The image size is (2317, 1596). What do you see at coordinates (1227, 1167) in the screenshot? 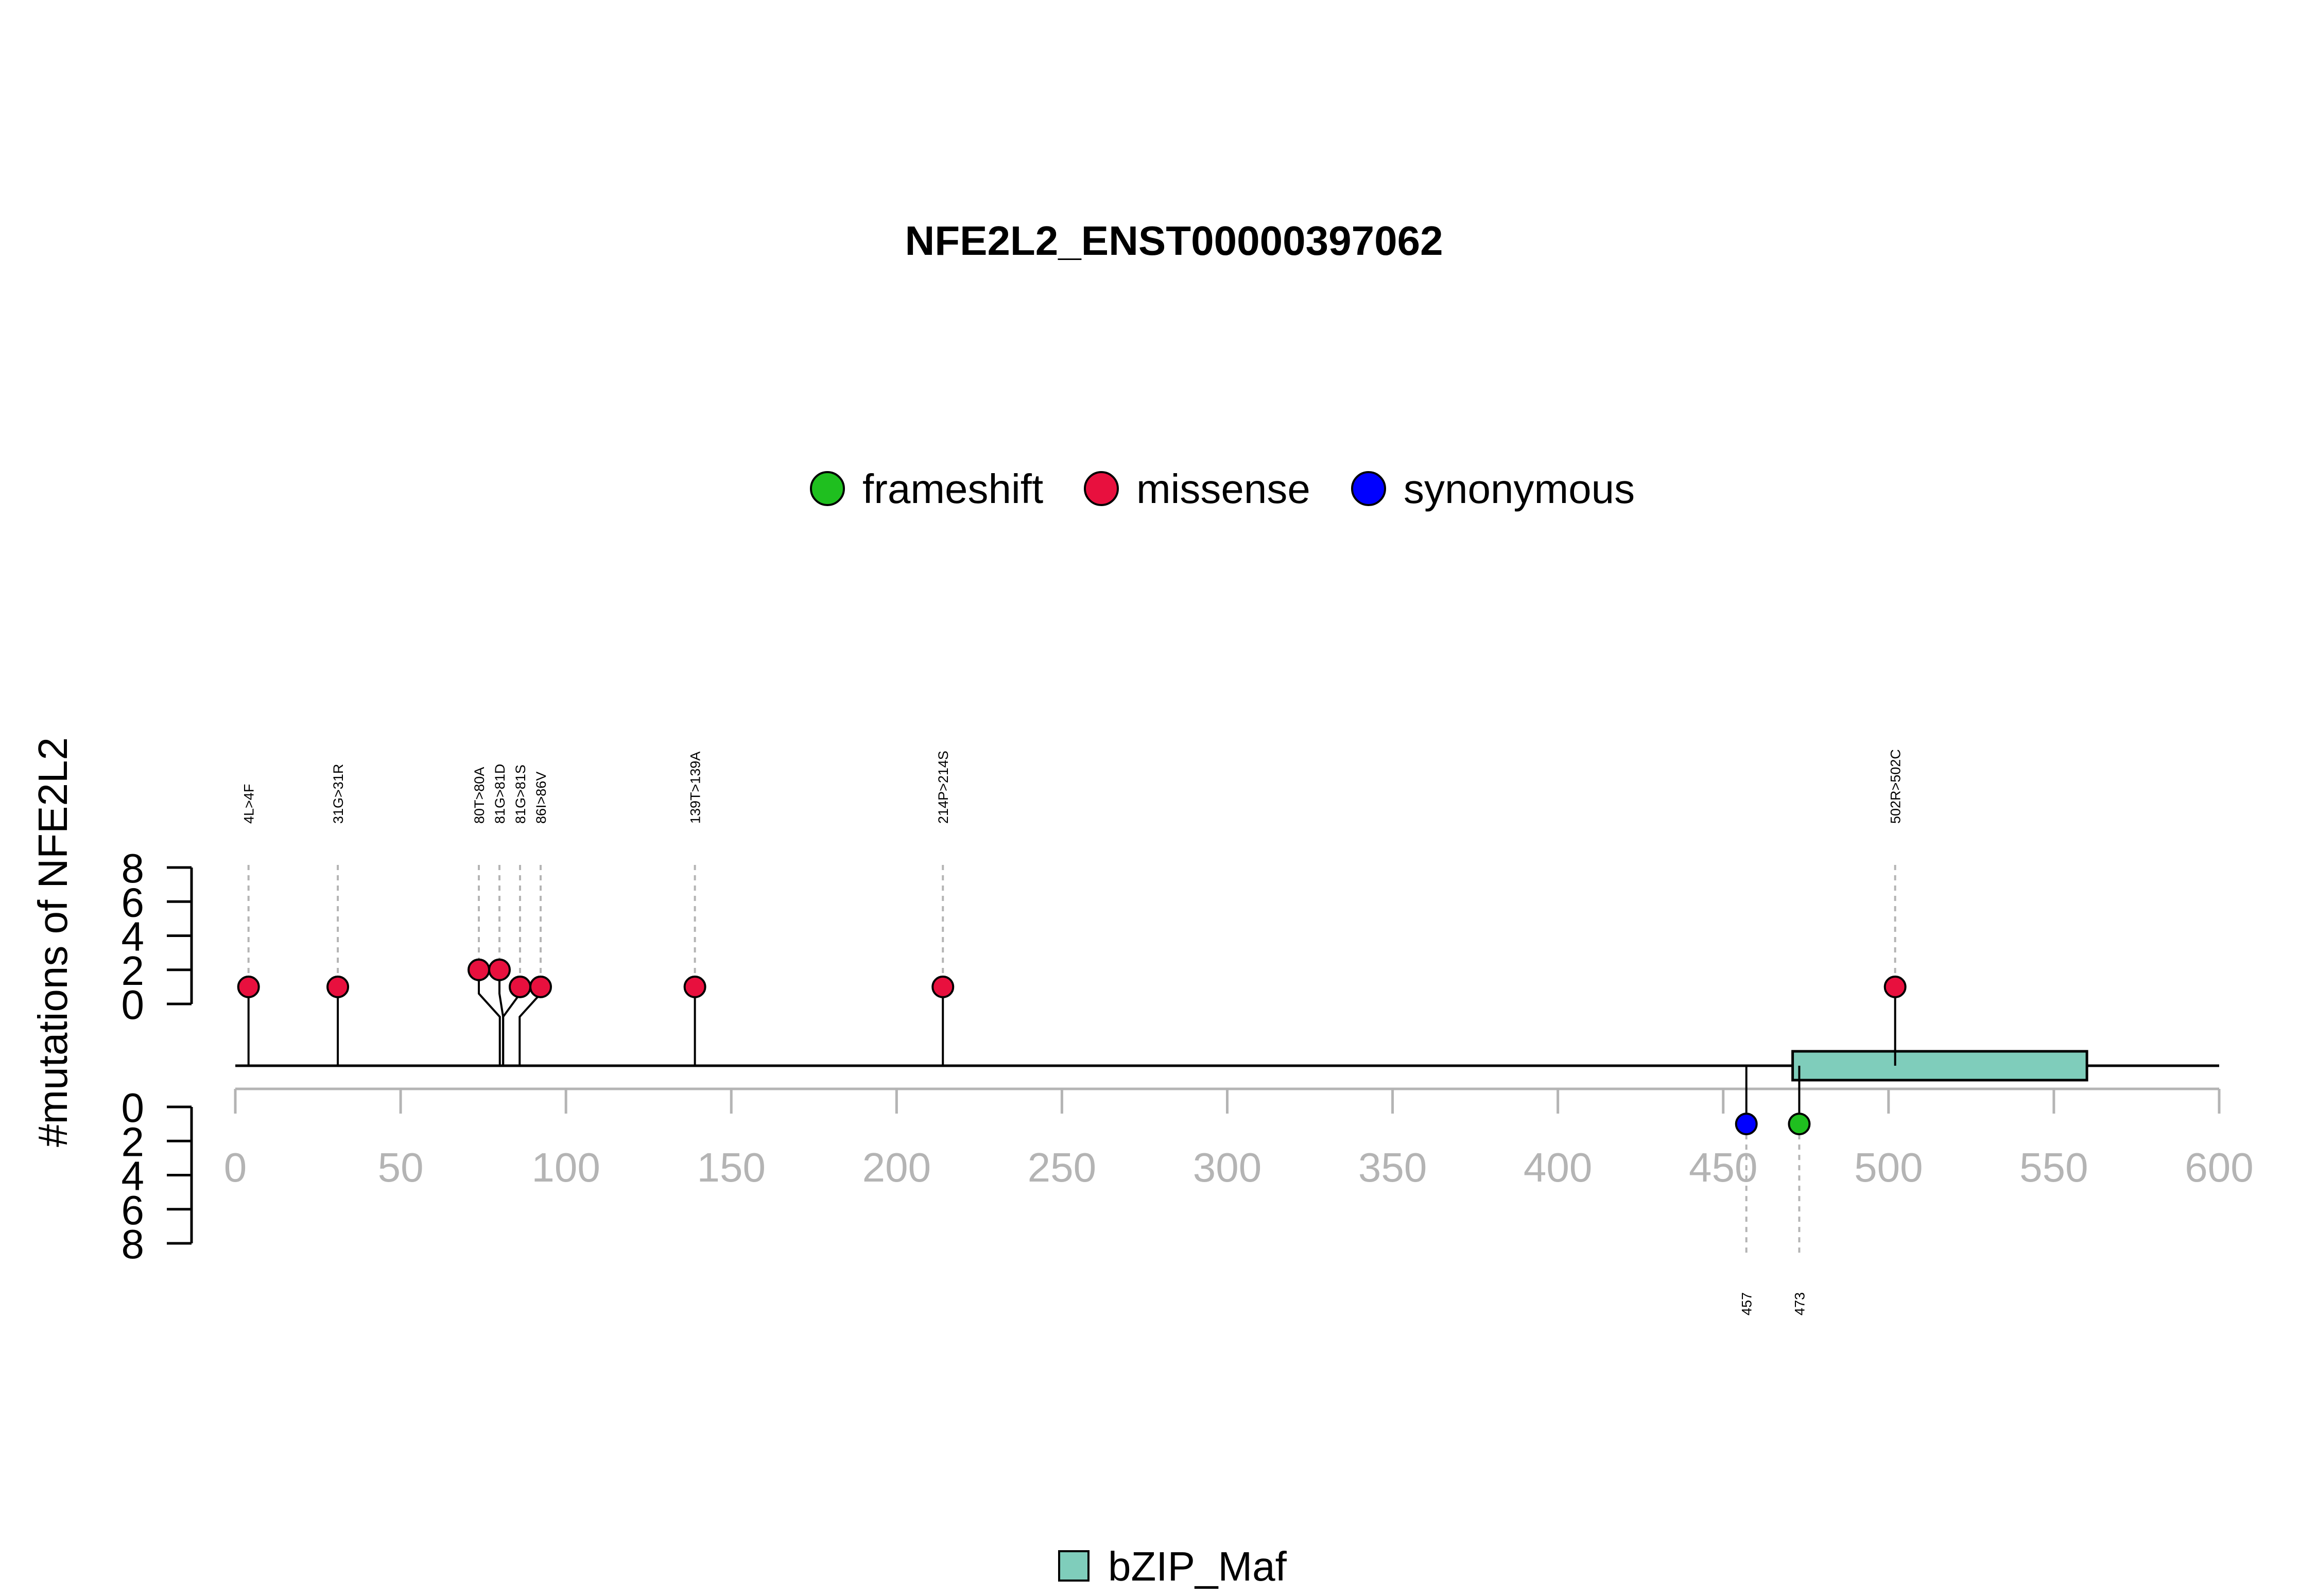
I see `x-tick-label-300: 300` at bounding box center [1227, 1167].